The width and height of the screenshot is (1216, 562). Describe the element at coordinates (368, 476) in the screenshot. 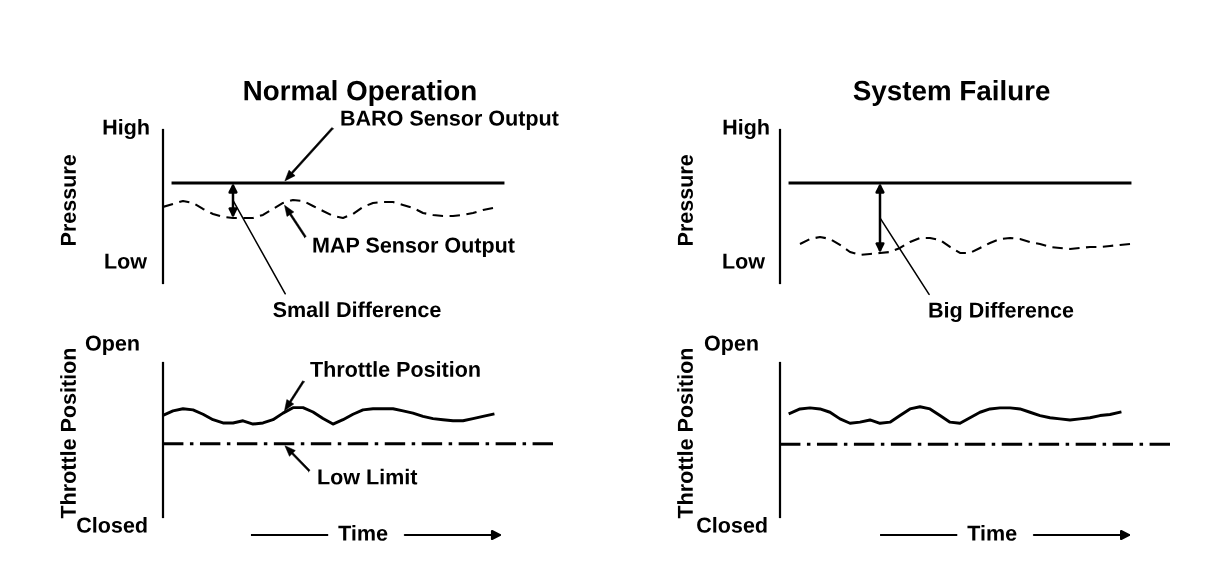

I see `legend-label: Low Limit` at that location.